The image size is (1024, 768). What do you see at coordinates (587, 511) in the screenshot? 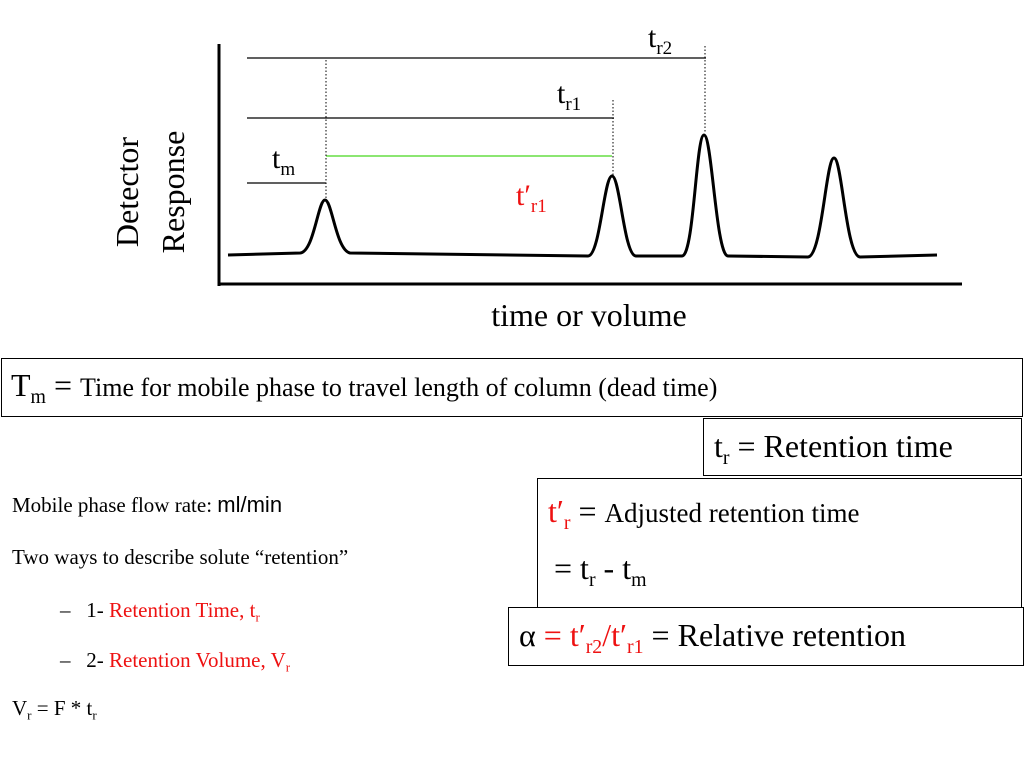
I see `tprime-equals: =` at bounding box center [587, 511].